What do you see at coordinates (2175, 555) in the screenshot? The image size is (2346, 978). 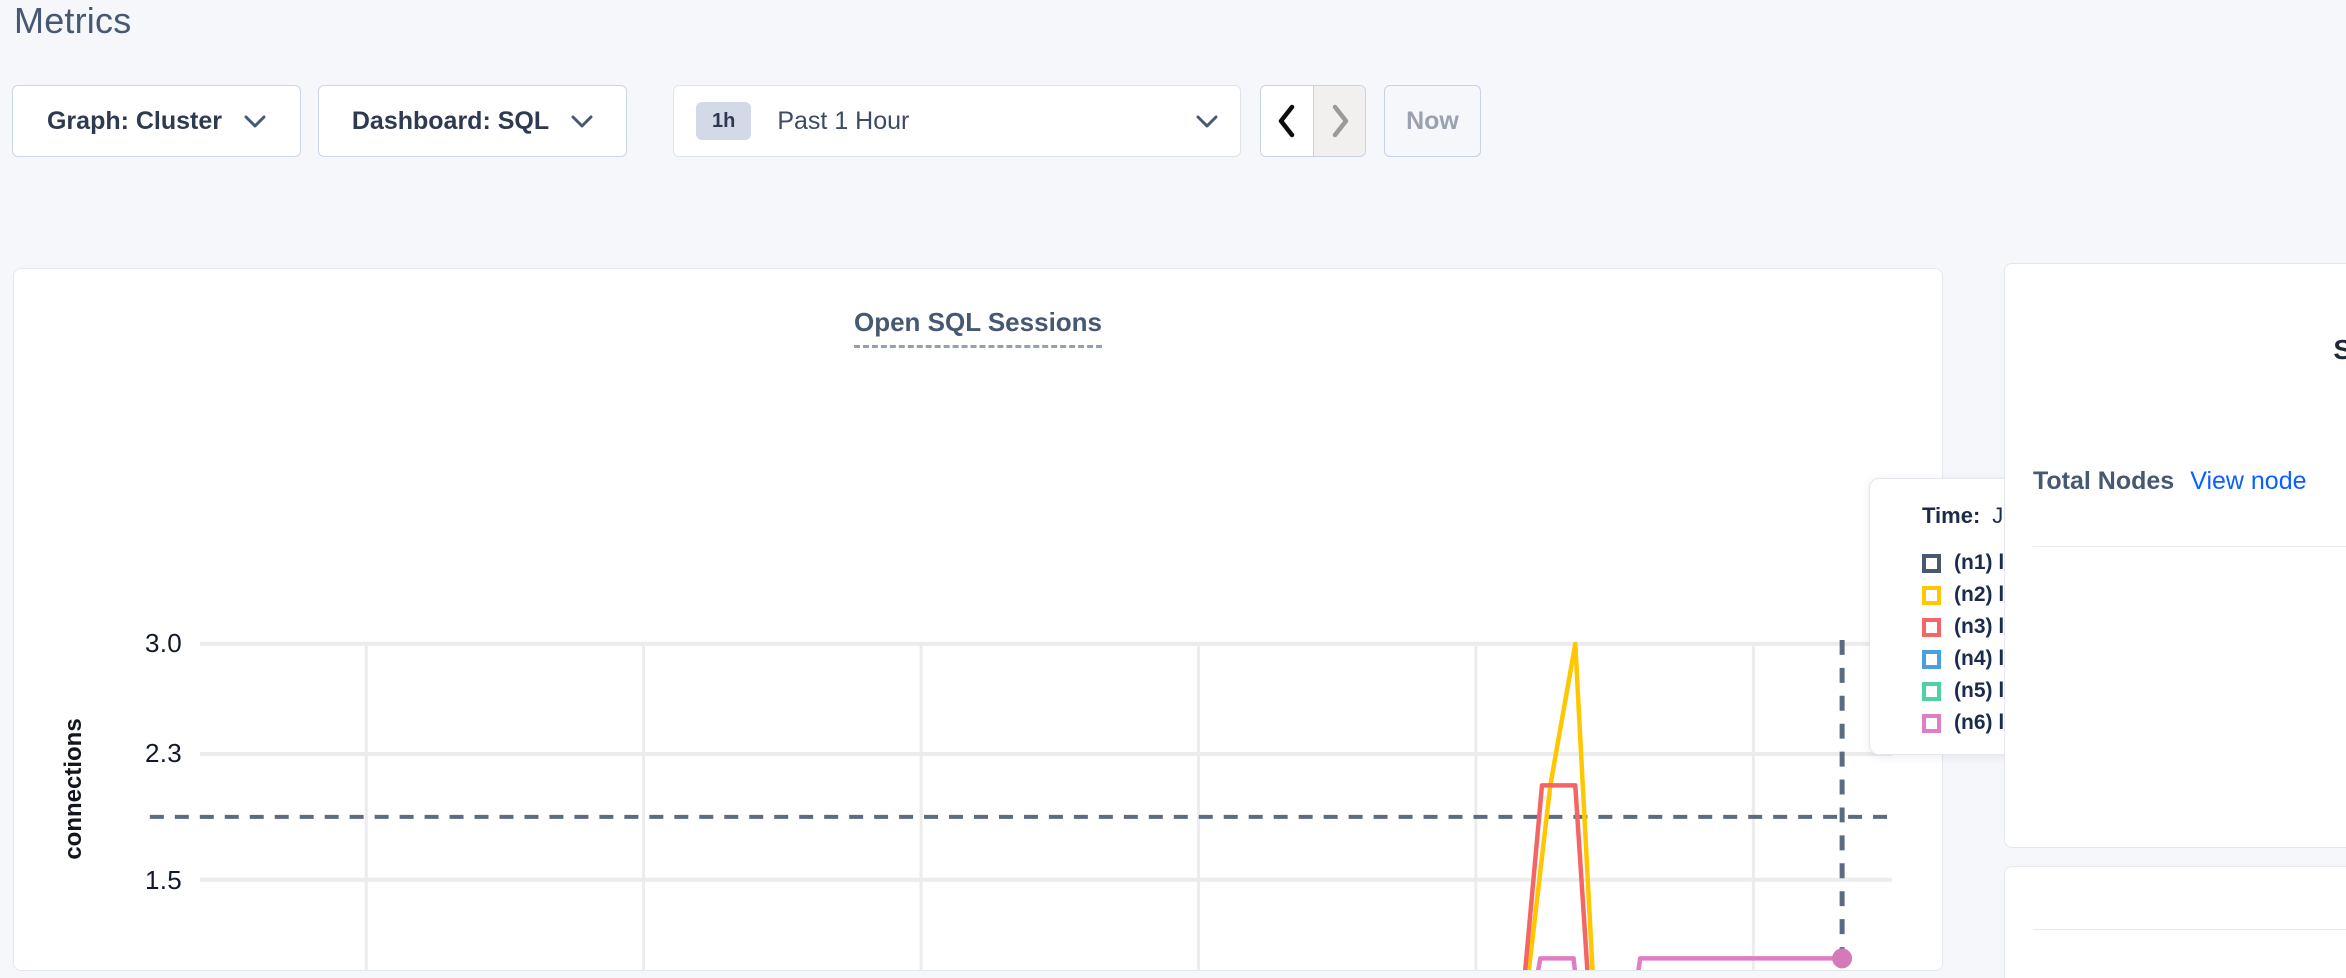 I see `summary-card: Summ Total Nodes View node` at bounding box center [2175, 555].